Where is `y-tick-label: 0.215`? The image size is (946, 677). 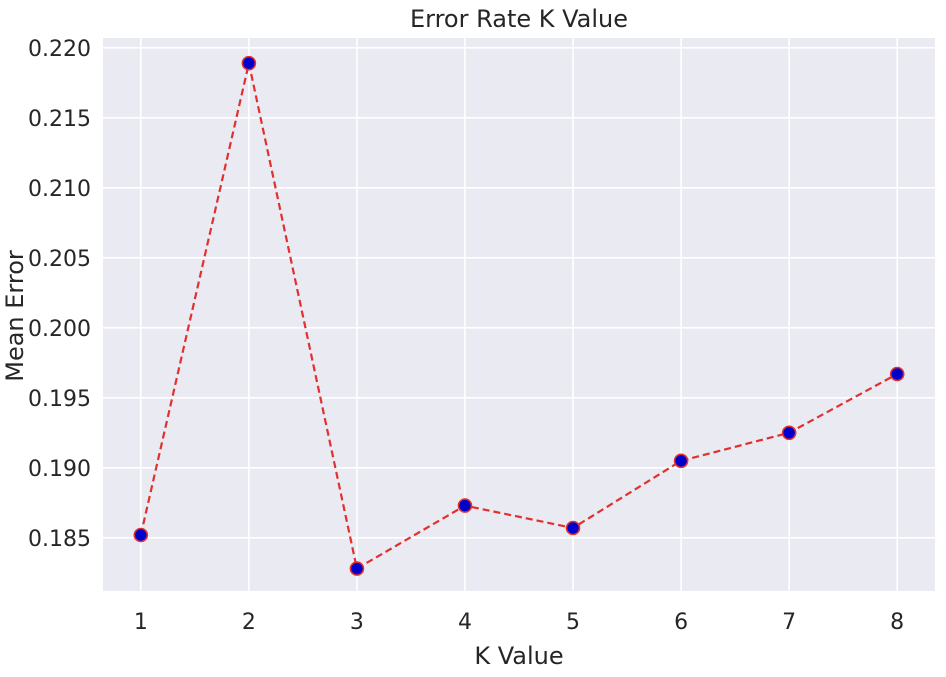 y-tick-label: 0.215 is located at coordinates (59, 119).